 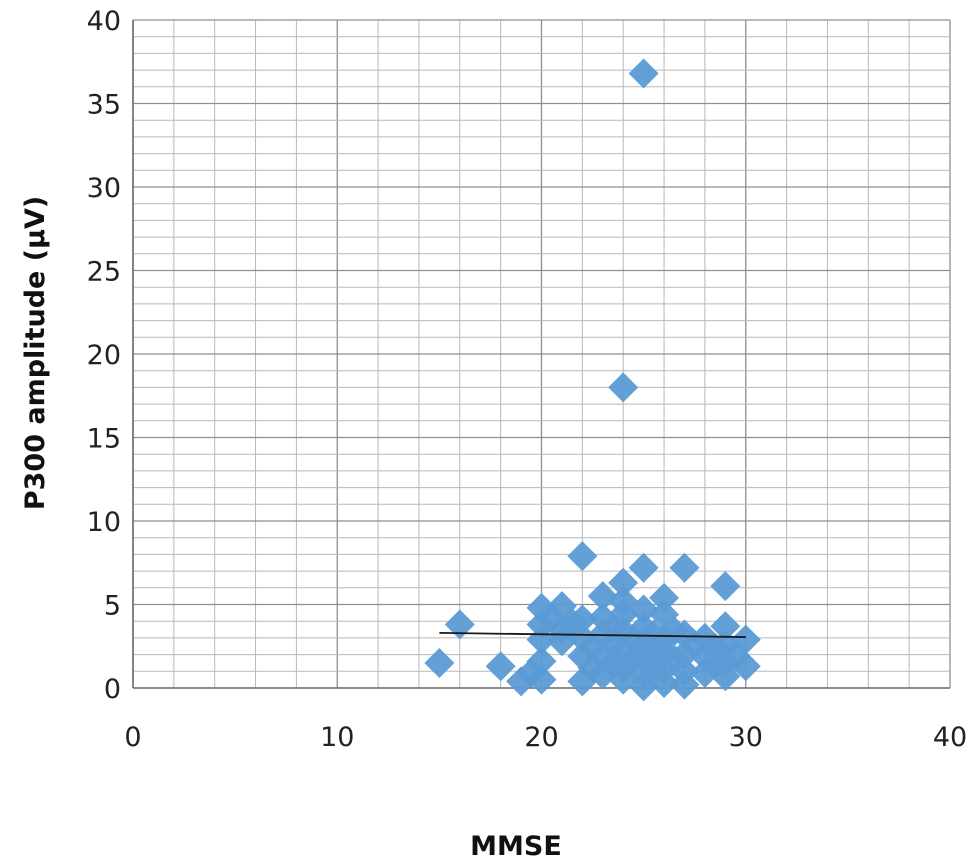 I want to click on y-tick-label: 20, so click(x=104, y=355).